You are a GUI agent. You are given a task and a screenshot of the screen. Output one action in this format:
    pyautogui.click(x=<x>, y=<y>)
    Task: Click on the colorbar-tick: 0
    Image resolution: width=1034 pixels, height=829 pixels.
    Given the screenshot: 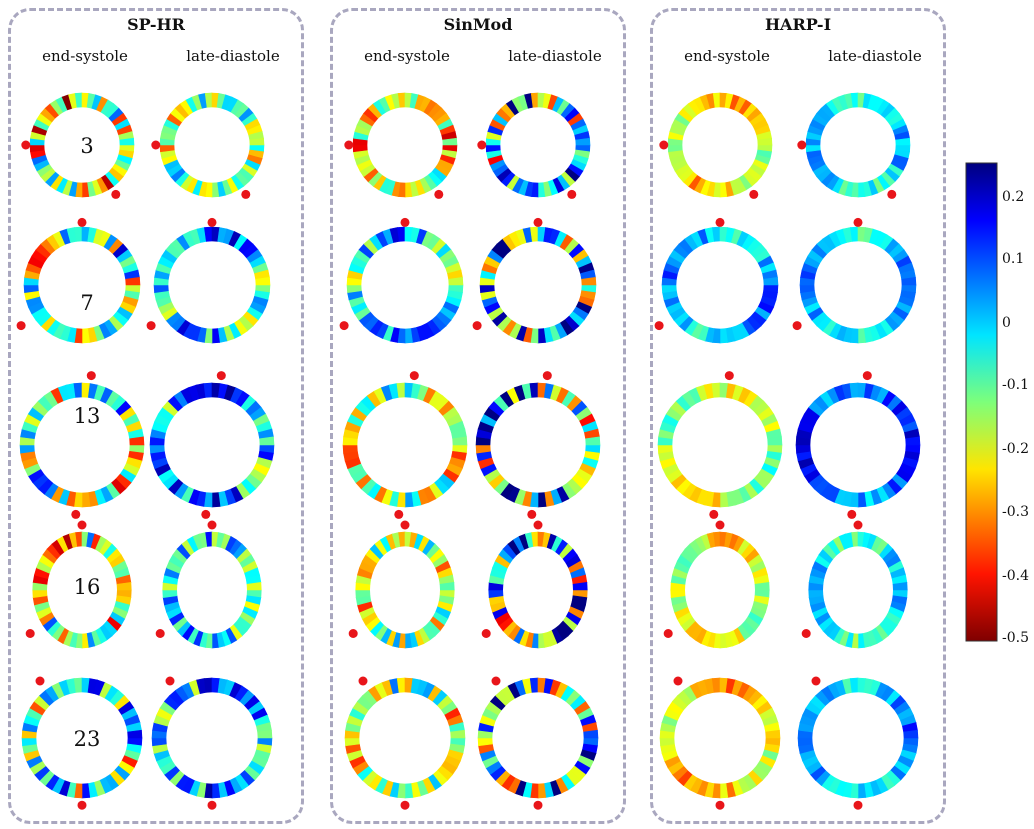 What is the action you would take?
    pyautogui.click(x=1006, y=323)
    